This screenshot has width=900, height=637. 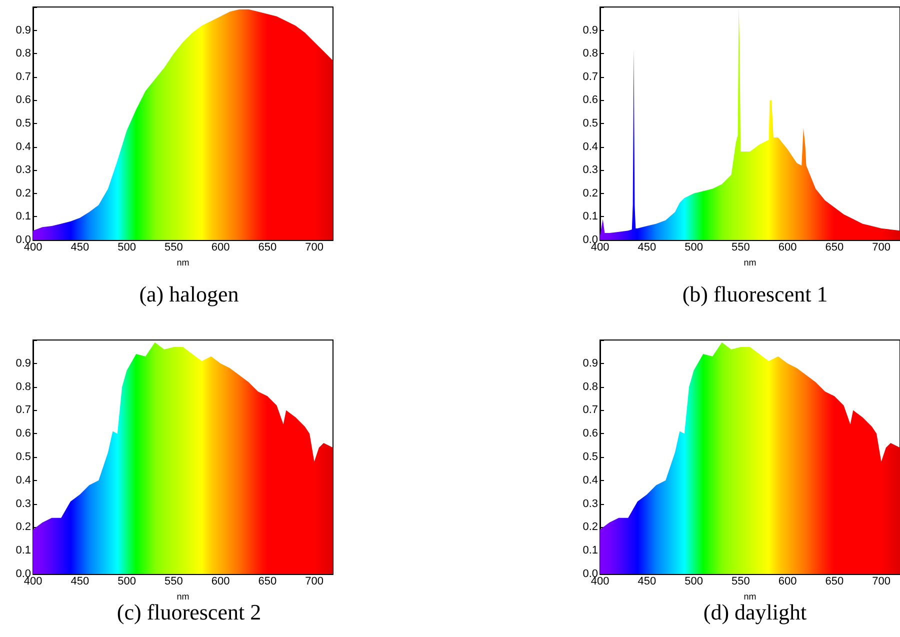 I want to click on text: (a) halogen, so click(x=189, y=294).